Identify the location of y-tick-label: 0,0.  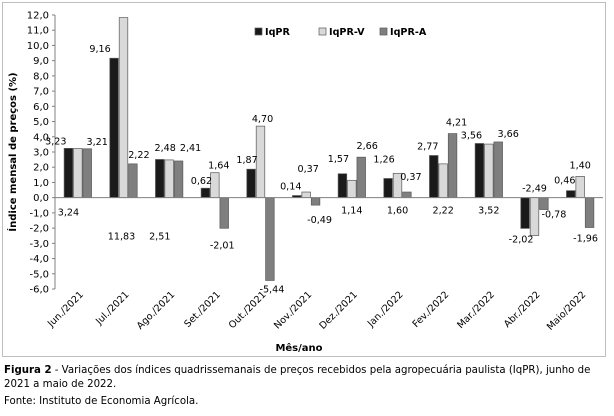
(41, 198).